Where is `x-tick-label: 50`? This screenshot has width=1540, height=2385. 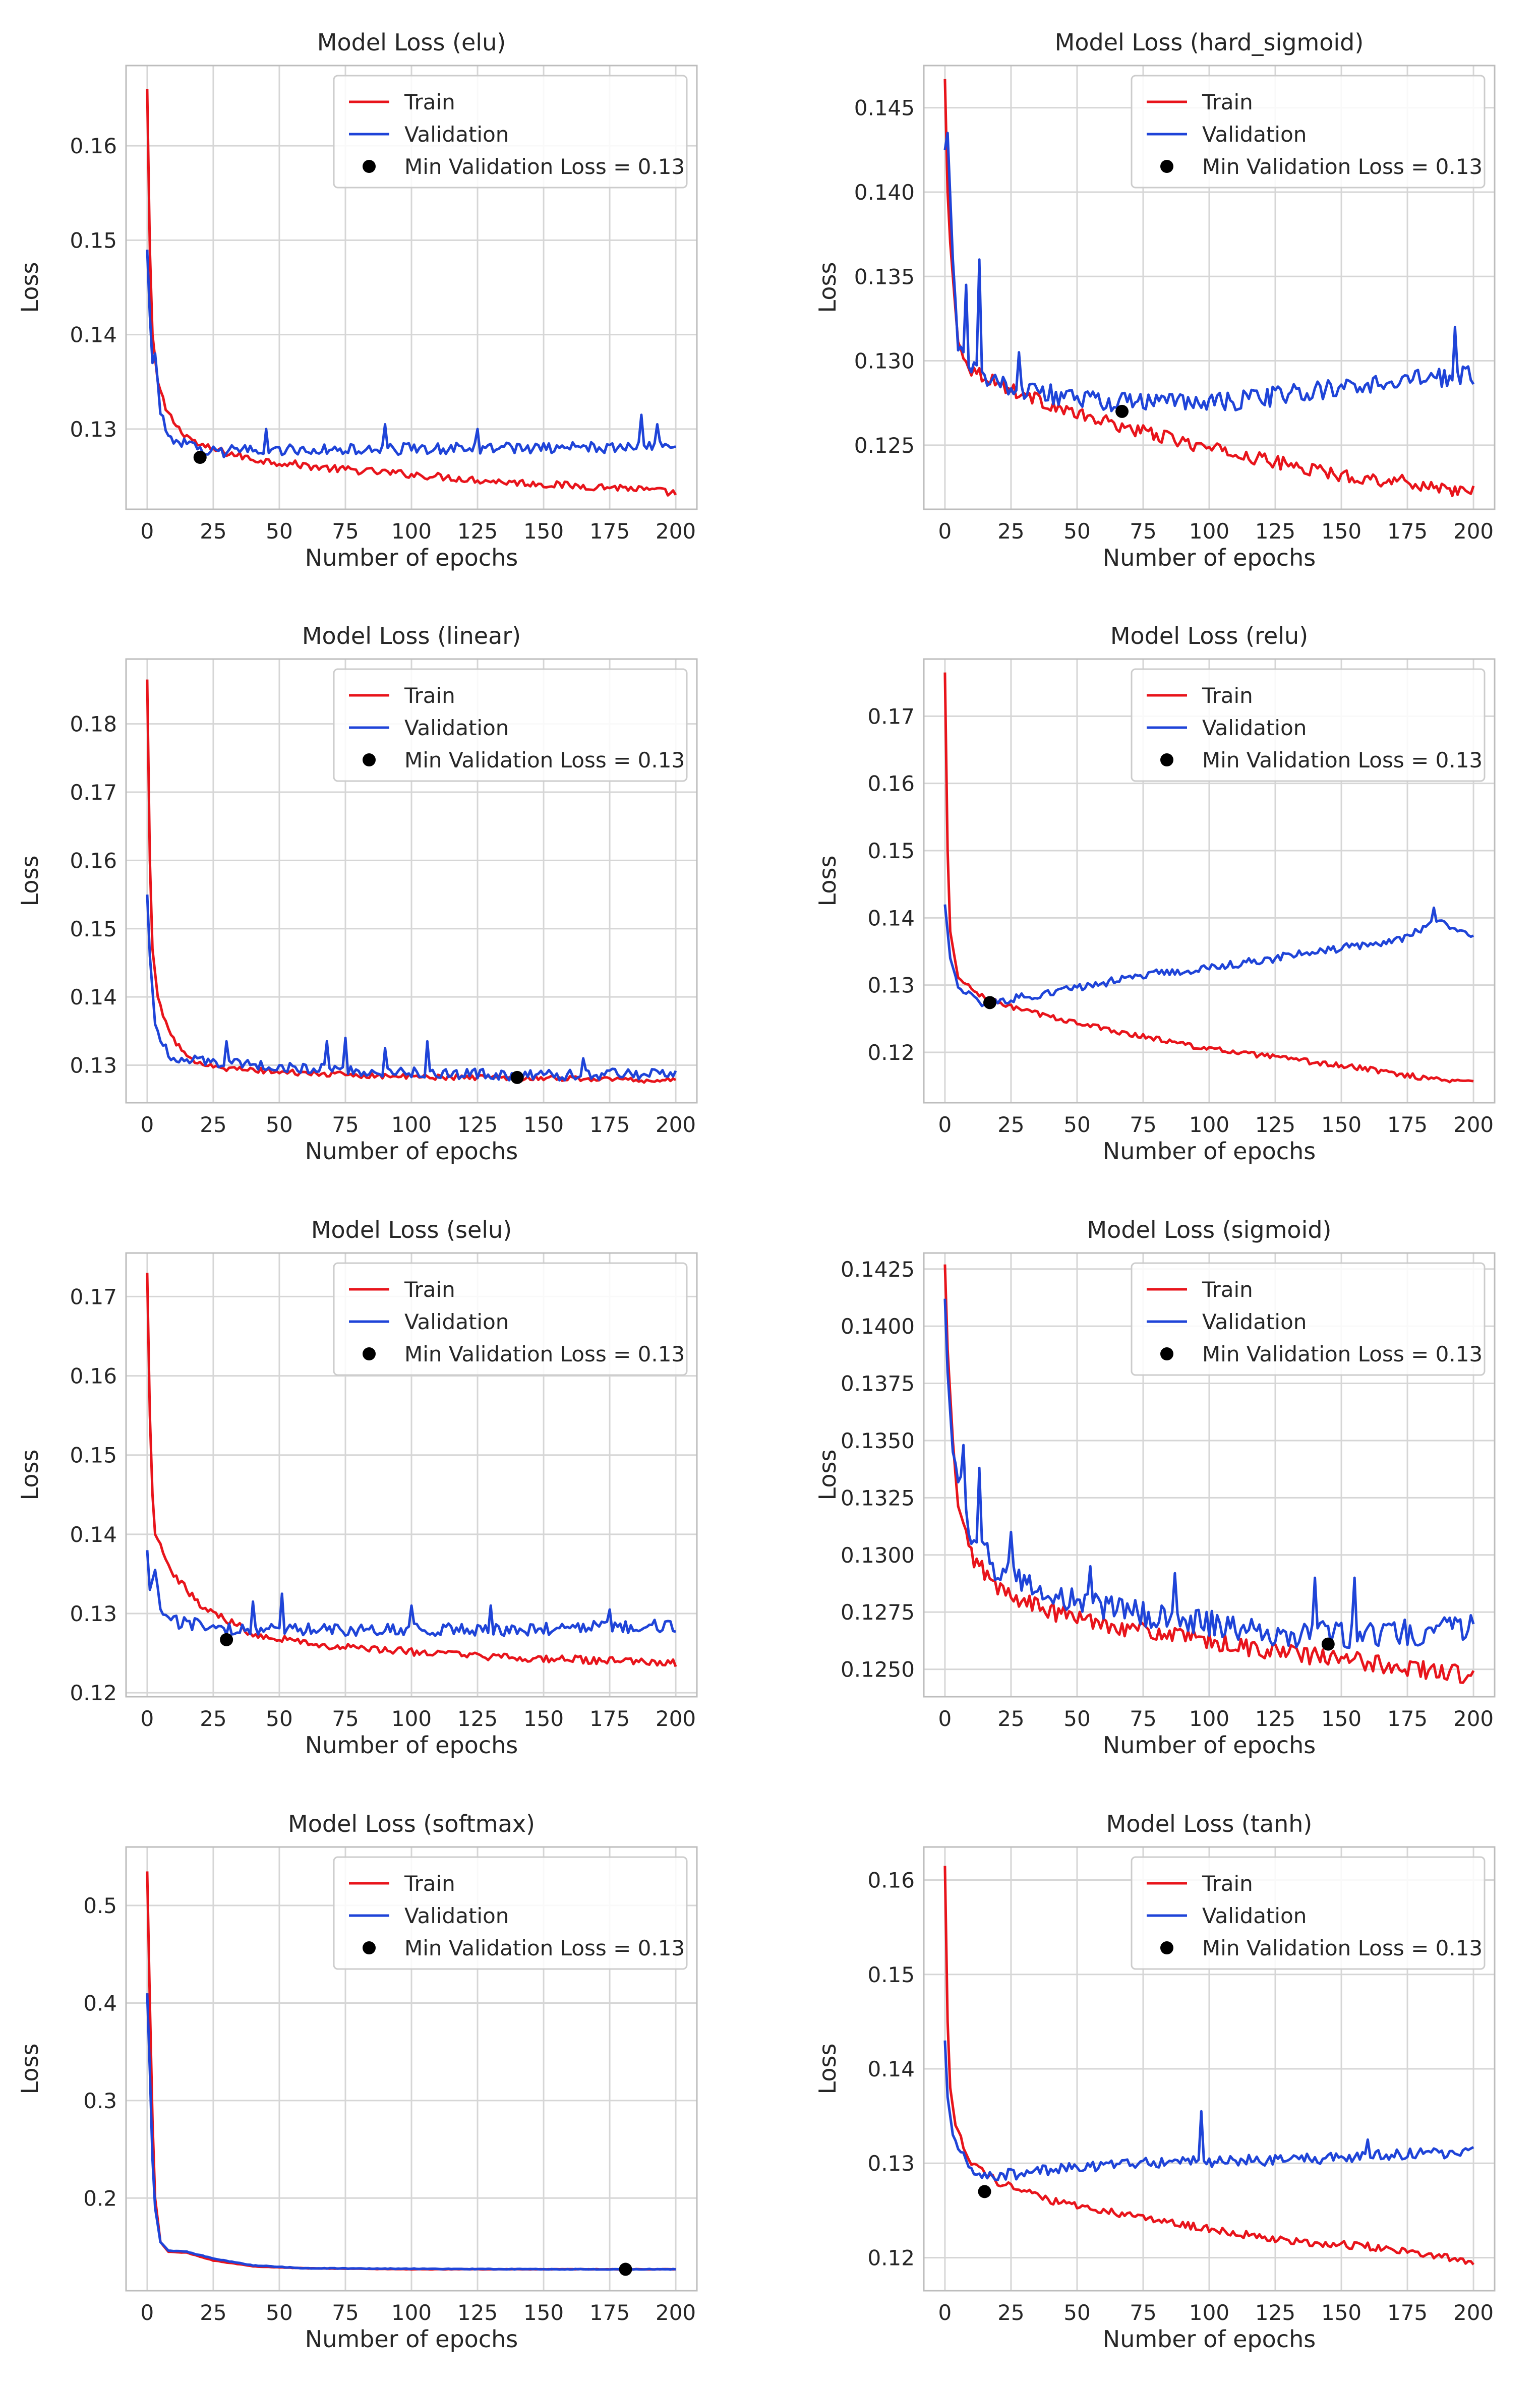 x-tick-label: 50 is located at coordinates (1076, 1719).